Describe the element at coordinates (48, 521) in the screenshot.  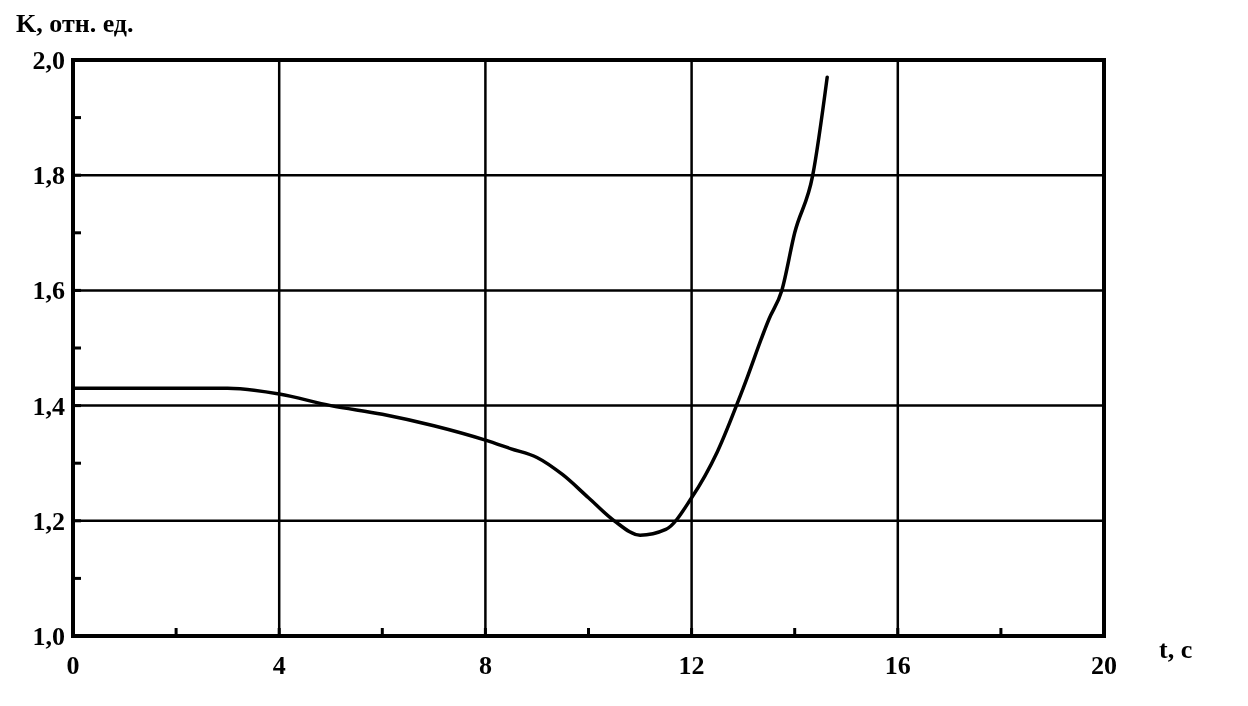
I see `y-tick-label: 1,2` at that location.